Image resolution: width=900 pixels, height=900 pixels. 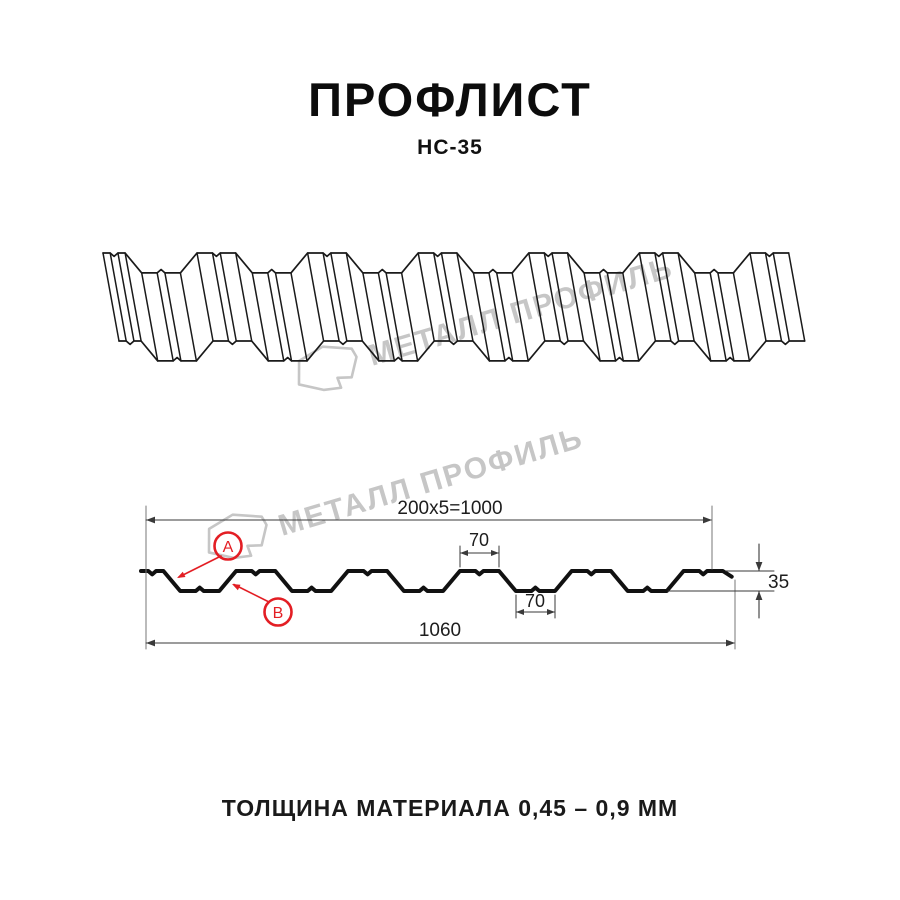 I want to click on dimension-labels: 200x5=1000 70 70 35 1060, so click(x=593, y=569).